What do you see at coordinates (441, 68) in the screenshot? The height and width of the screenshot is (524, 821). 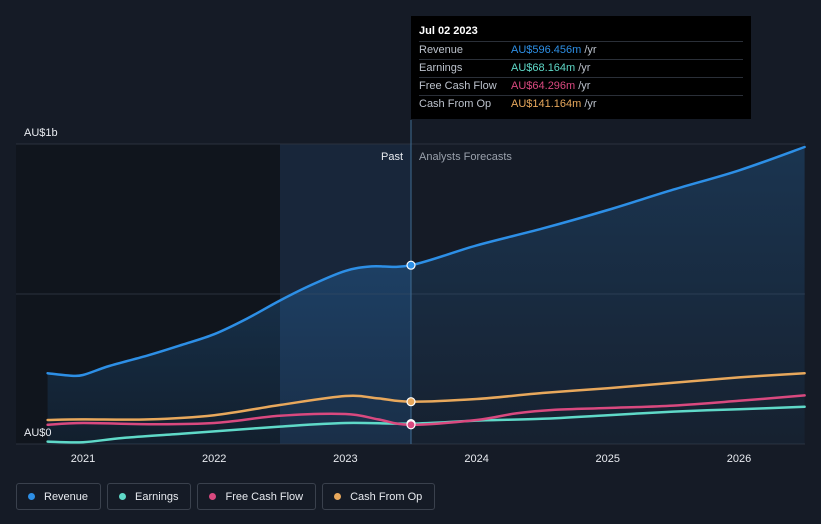 I see `tooltip-label: Earnings` at bounding box center [441, 68].